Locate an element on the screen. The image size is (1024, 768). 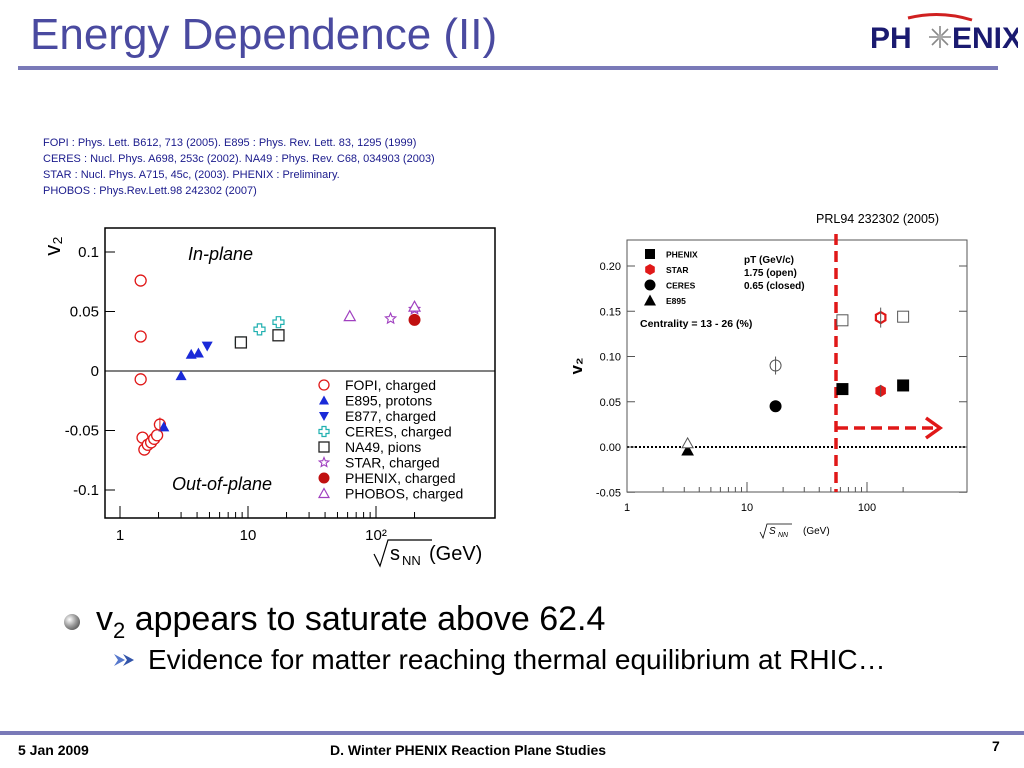
sub-bullet-arrow-icon is located at coordinates (124, 660).